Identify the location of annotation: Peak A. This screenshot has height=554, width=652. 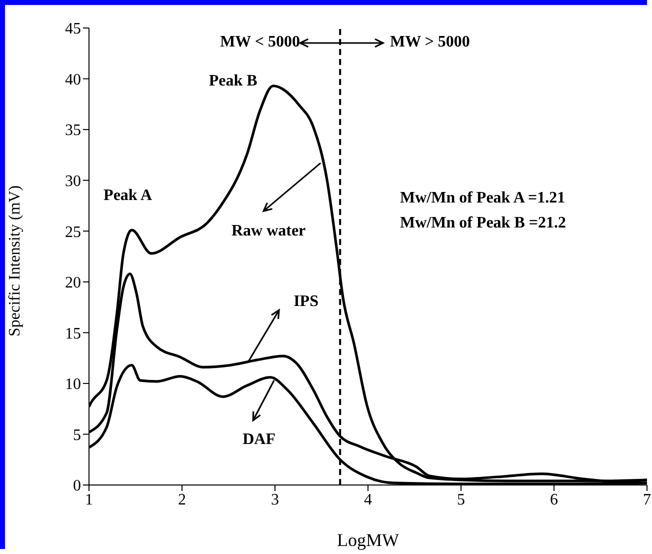
(128, 195).